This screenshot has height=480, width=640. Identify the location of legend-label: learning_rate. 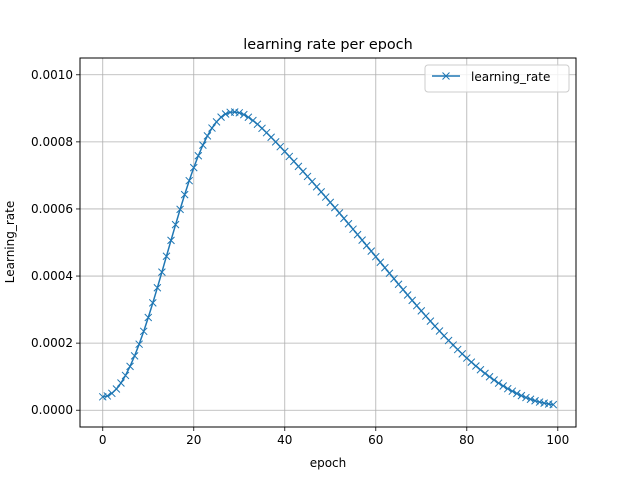
(510, 77).